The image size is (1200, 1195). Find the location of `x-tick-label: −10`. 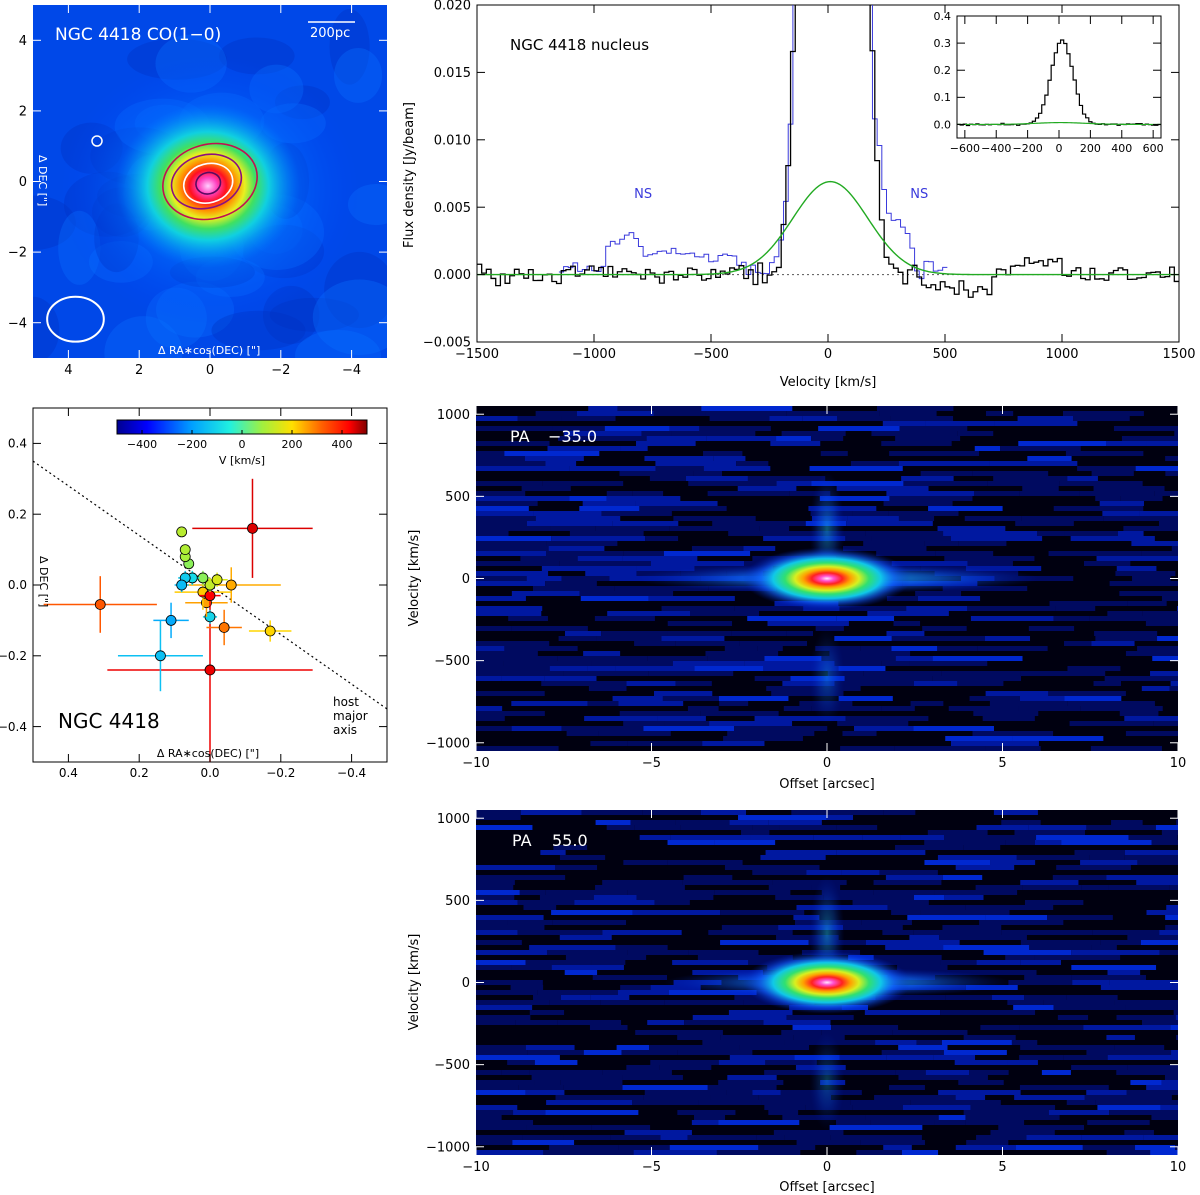

x-tick-label: −10 is located at coordinates (475, 1167).